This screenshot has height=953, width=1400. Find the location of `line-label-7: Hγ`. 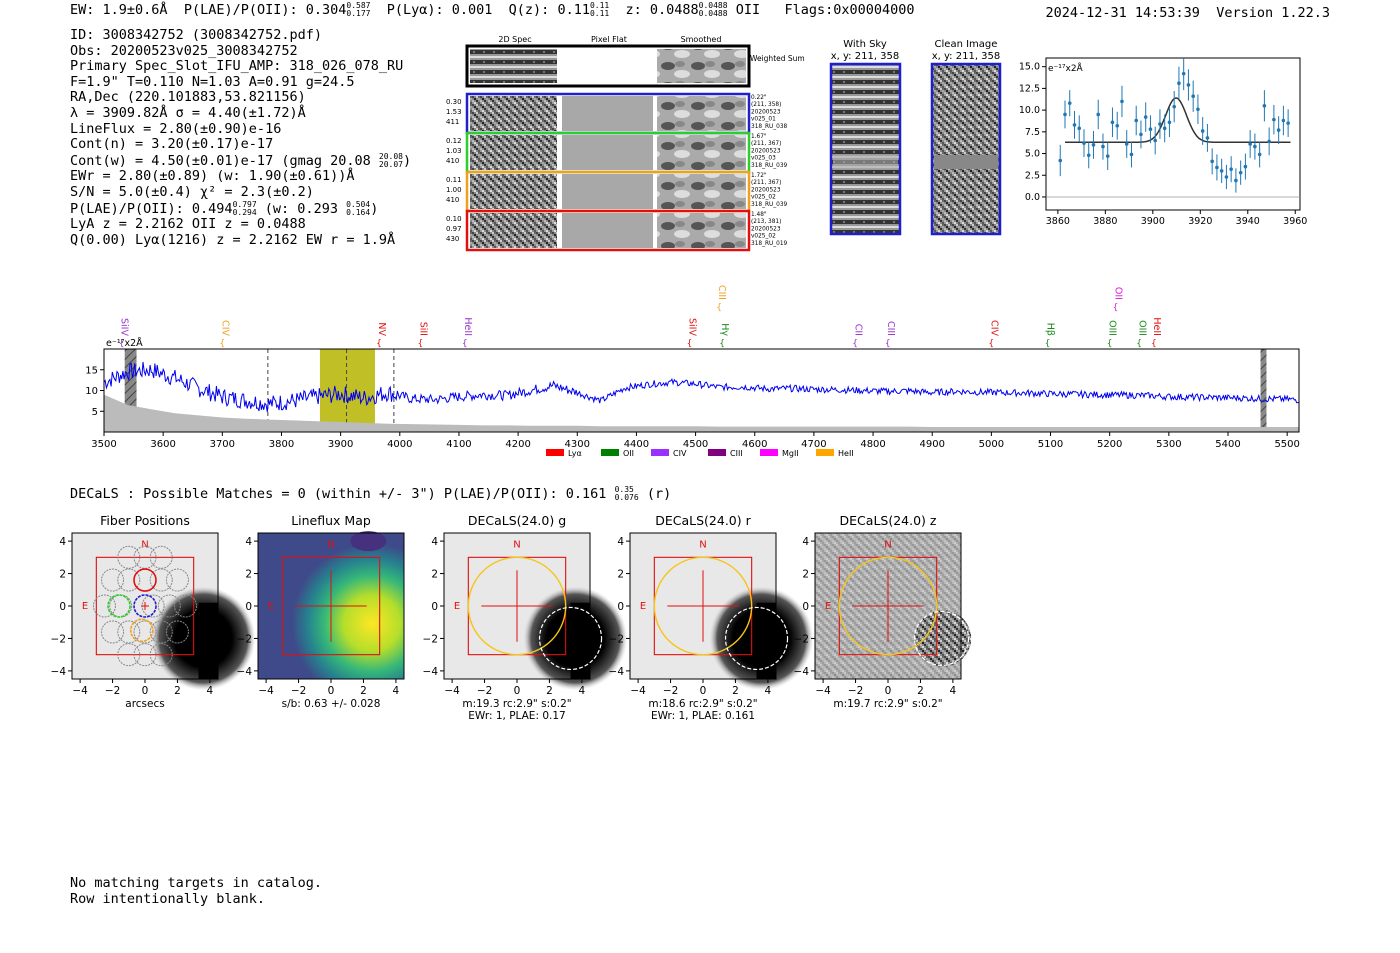

line-label-7: Hγ is located at coordinates (724, 329).